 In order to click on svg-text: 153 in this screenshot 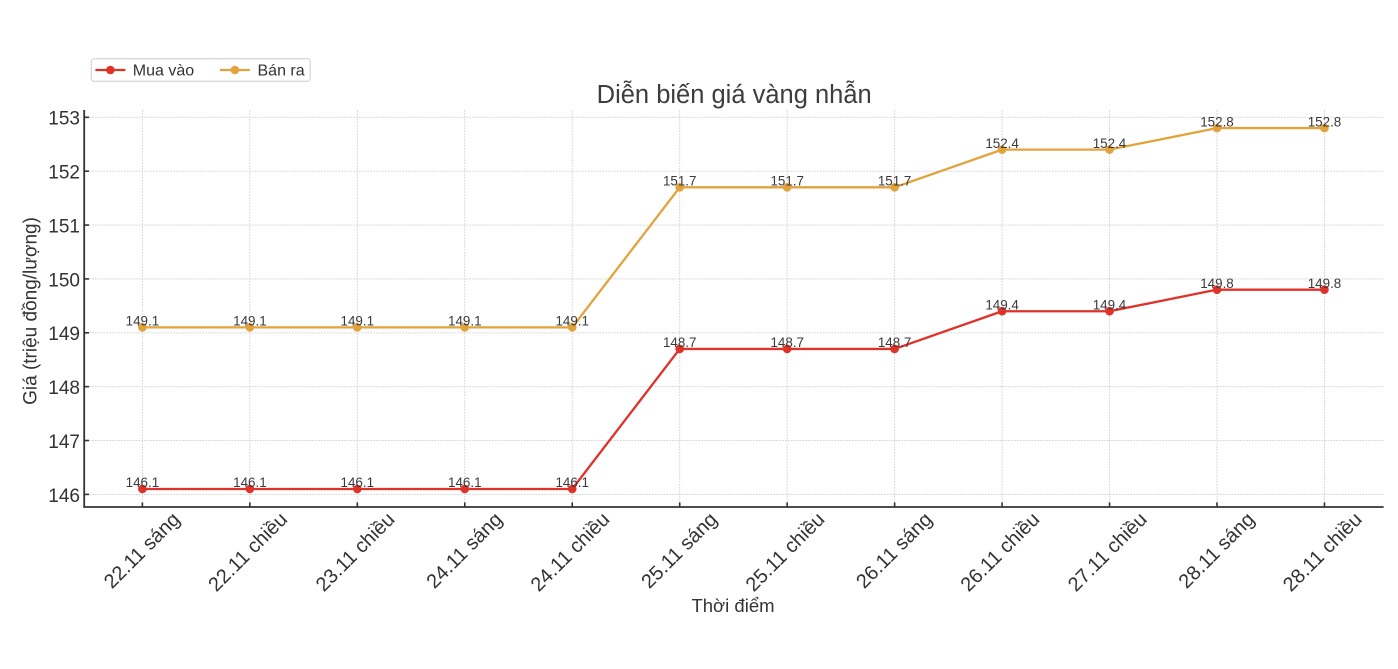, I will do `click(64, 119)`.